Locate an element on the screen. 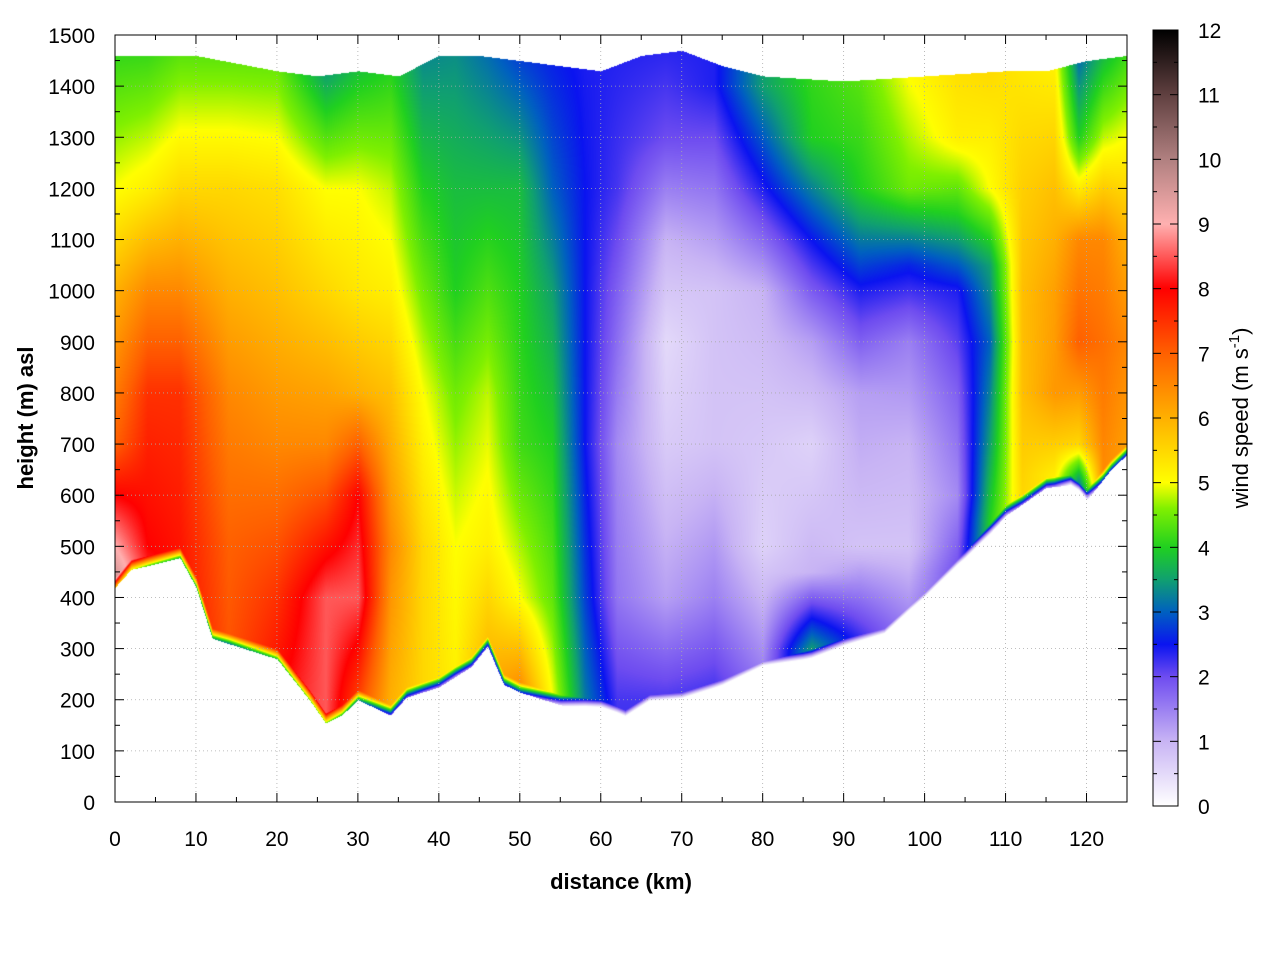 The height and width of the screenshot is (960, 1280). y-tick-label: 600 is located at coordinates (77, 496).